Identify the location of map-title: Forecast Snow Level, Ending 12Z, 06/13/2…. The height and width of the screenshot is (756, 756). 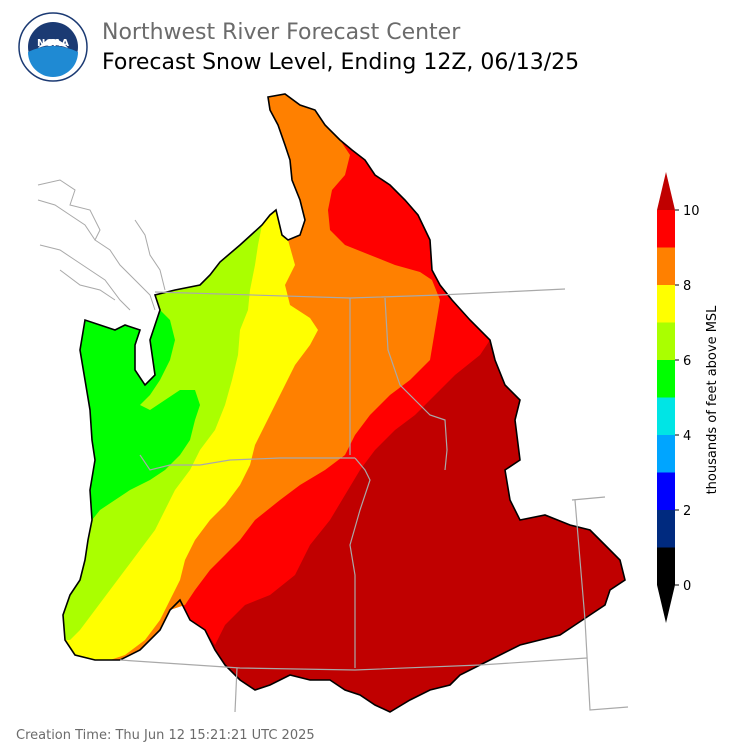
(341, 62).